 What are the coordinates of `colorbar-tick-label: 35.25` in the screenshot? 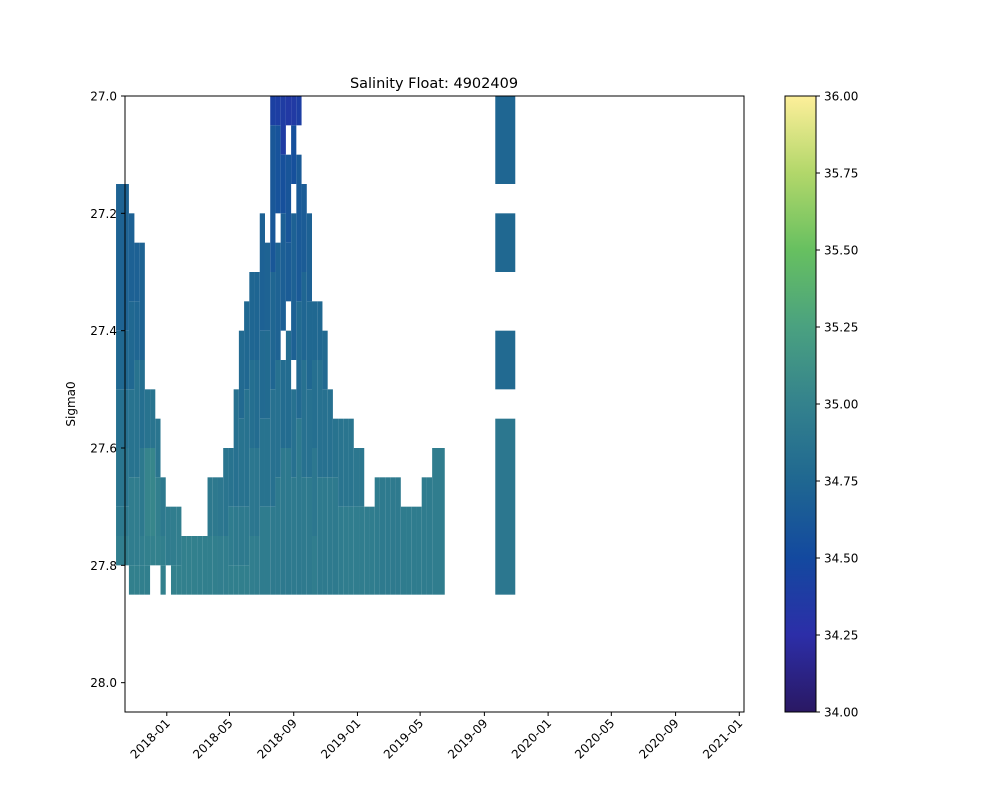 It's located at (841, 328).